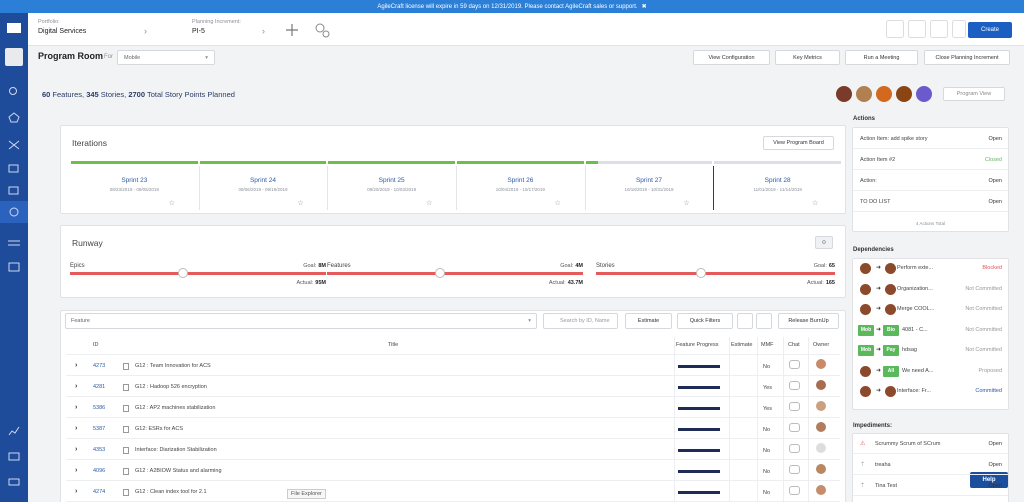  What do you see at coordinates (14, 267) in the screenshot?
I see `nav-inbox` at bounding box center [14, 267].